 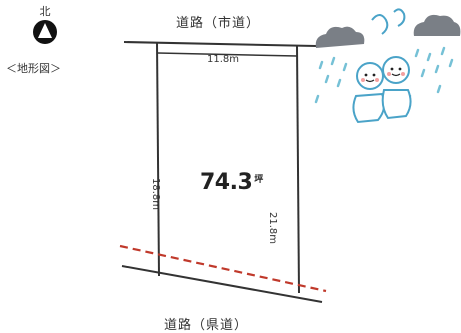 What do you see at coordinates (222, 284) in the screenshot?
I see `bottom-road-edge` at bounding box center [222, 284].